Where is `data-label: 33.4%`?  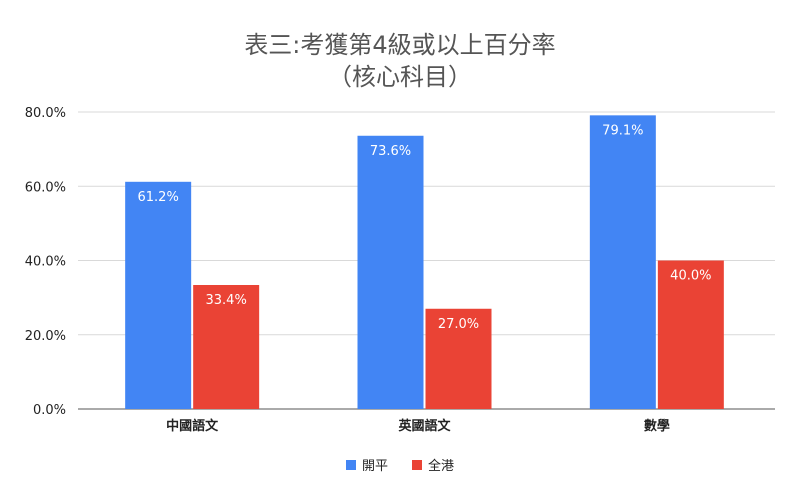
data-label: 33.4% is located at coordinates (226, 300).